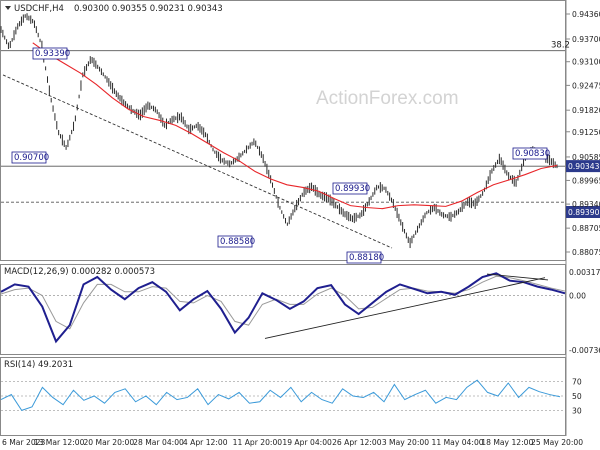 The height and width of the screenshot is (450, 600). What do you see at coordinates (148, 9) in the screenshot?
I see `ohlc-values: 0.90300 0.90355 0.90231 0.90343` at bounding box center [148, 9].